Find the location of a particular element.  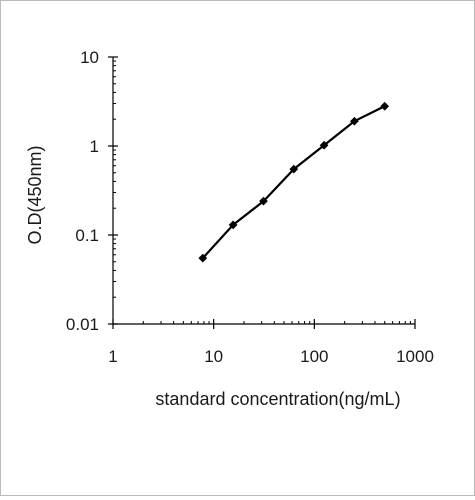

x-minor-ticks is located at coordinates (276, 322).